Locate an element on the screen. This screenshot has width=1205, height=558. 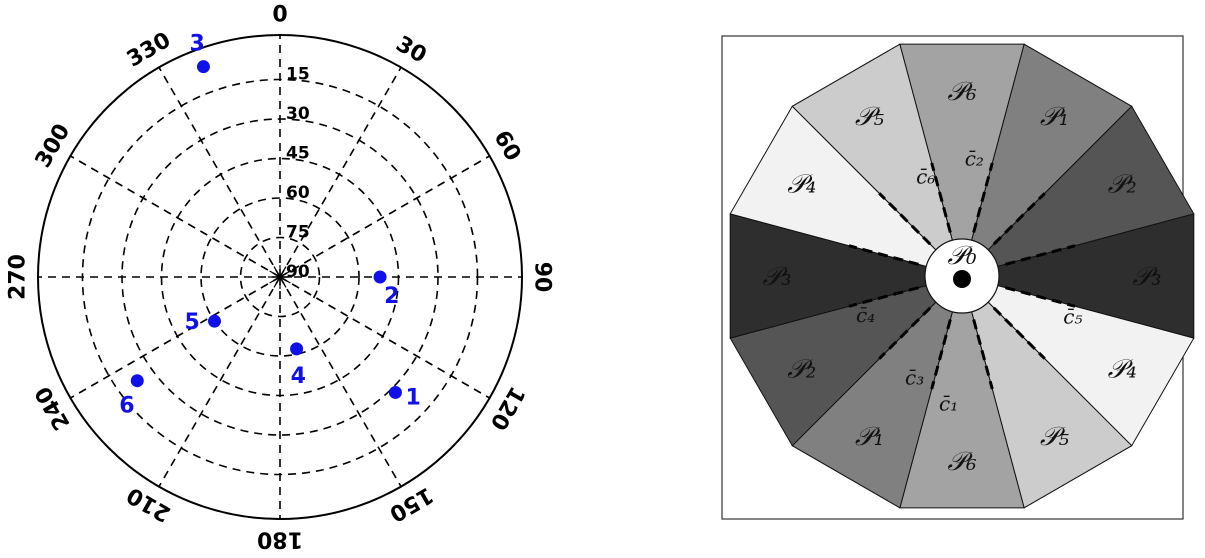
azimuth-label: 330 is located at coordinates (149, 50).